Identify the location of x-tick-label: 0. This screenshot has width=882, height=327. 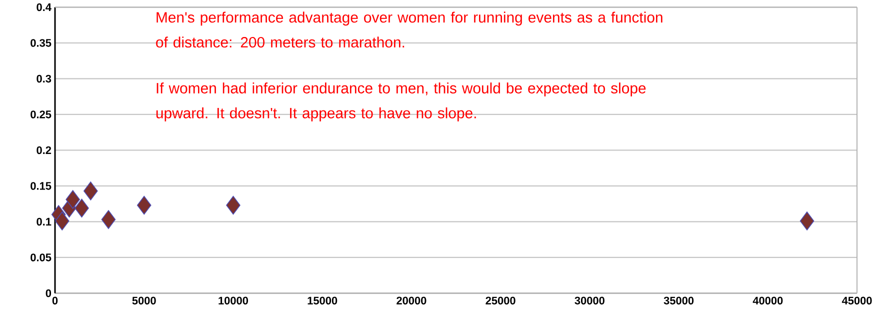
(55, 300).